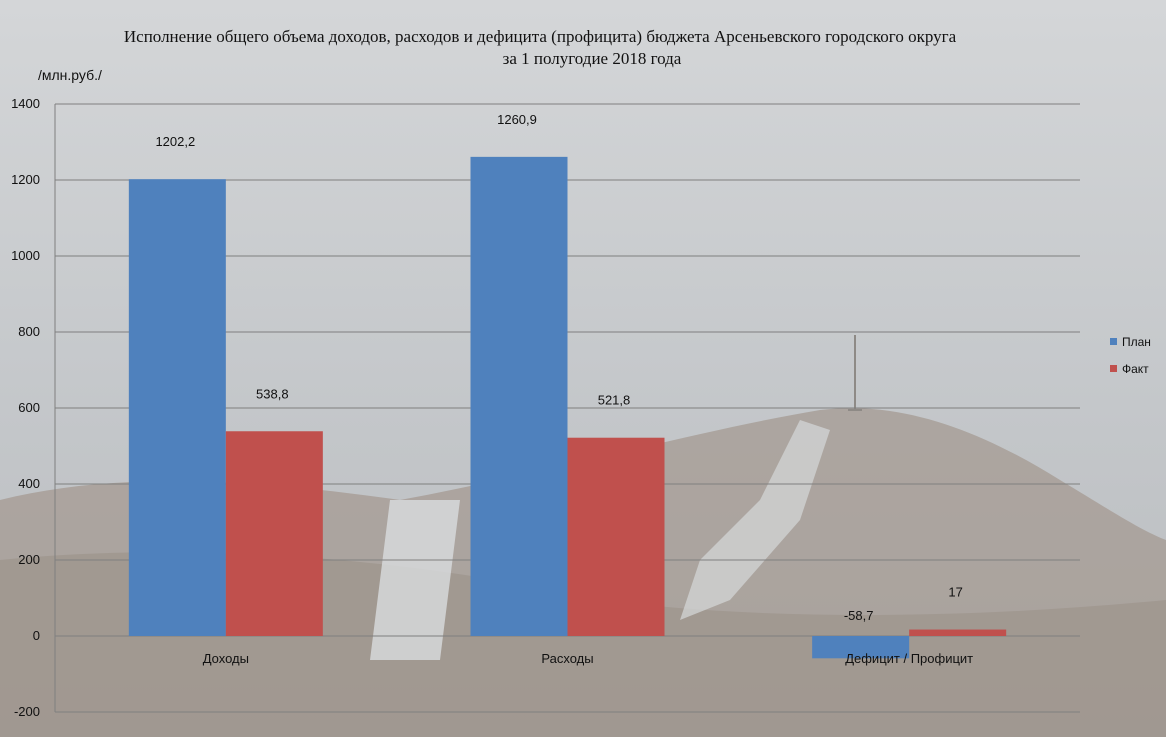  What do you see at coordinates (226, 658) in the screenshot?
I see `category-label: Доходы` at bounding box center [226, 658].